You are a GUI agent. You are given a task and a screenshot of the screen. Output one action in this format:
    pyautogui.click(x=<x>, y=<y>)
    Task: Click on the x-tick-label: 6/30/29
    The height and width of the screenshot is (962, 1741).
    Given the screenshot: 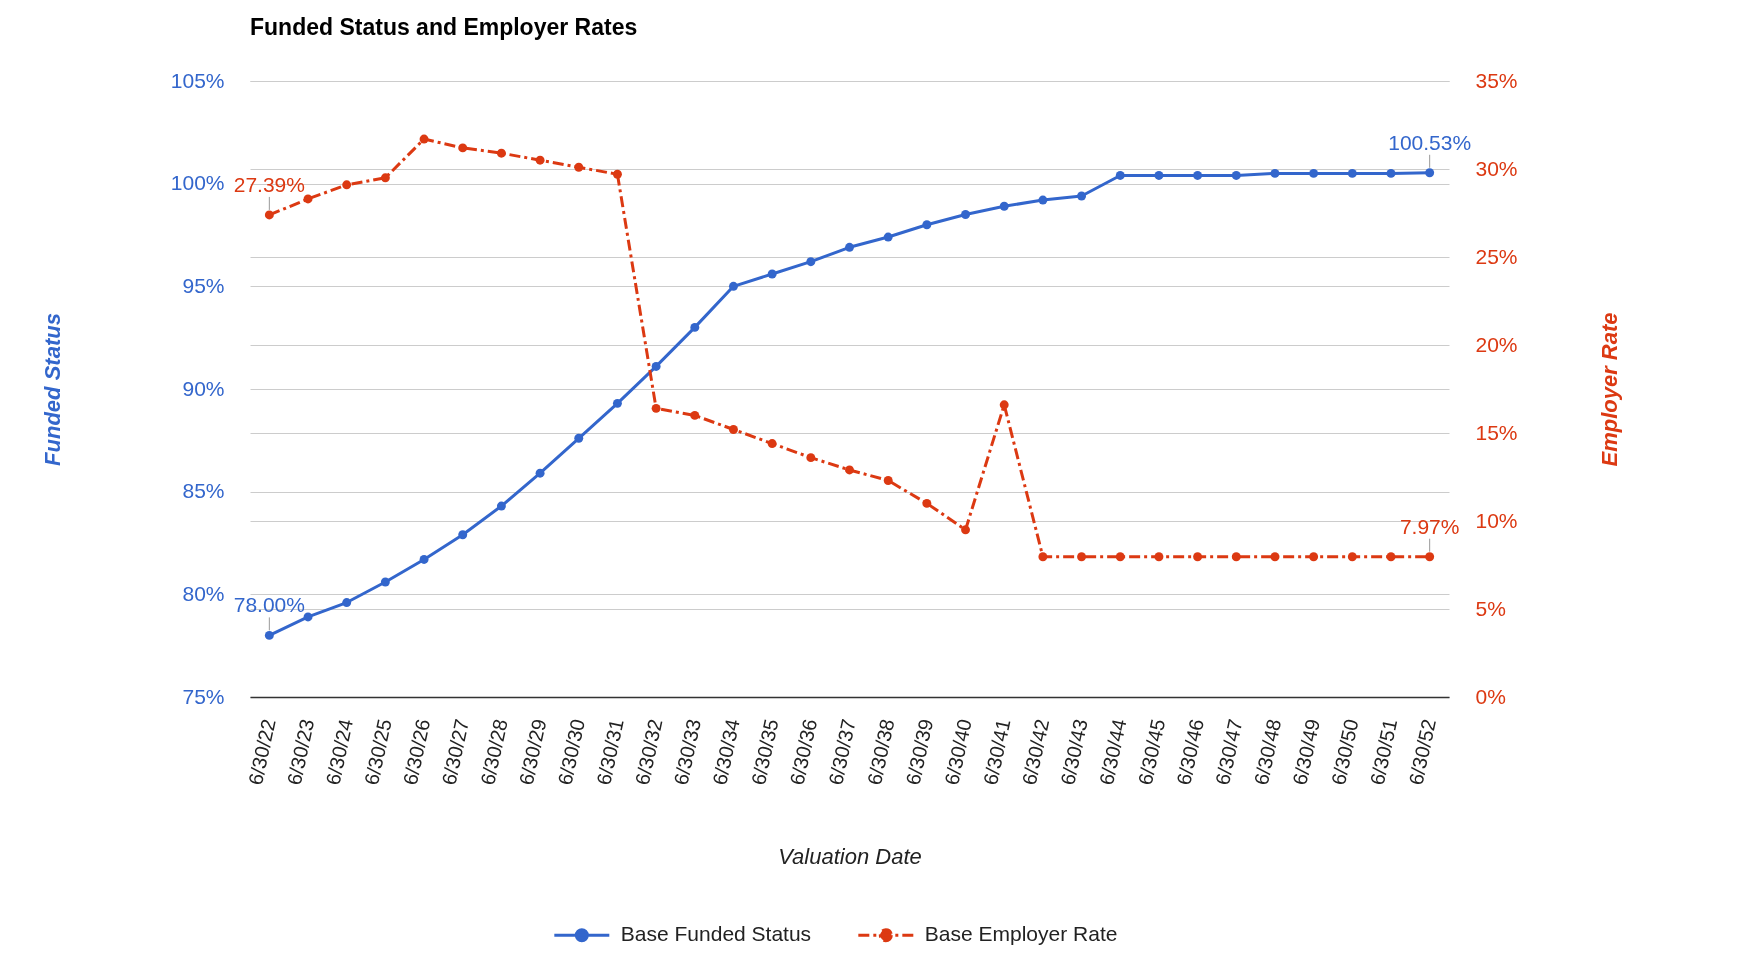 What is the action you would take?
    pyautogui.click(x=532, y=752)
    